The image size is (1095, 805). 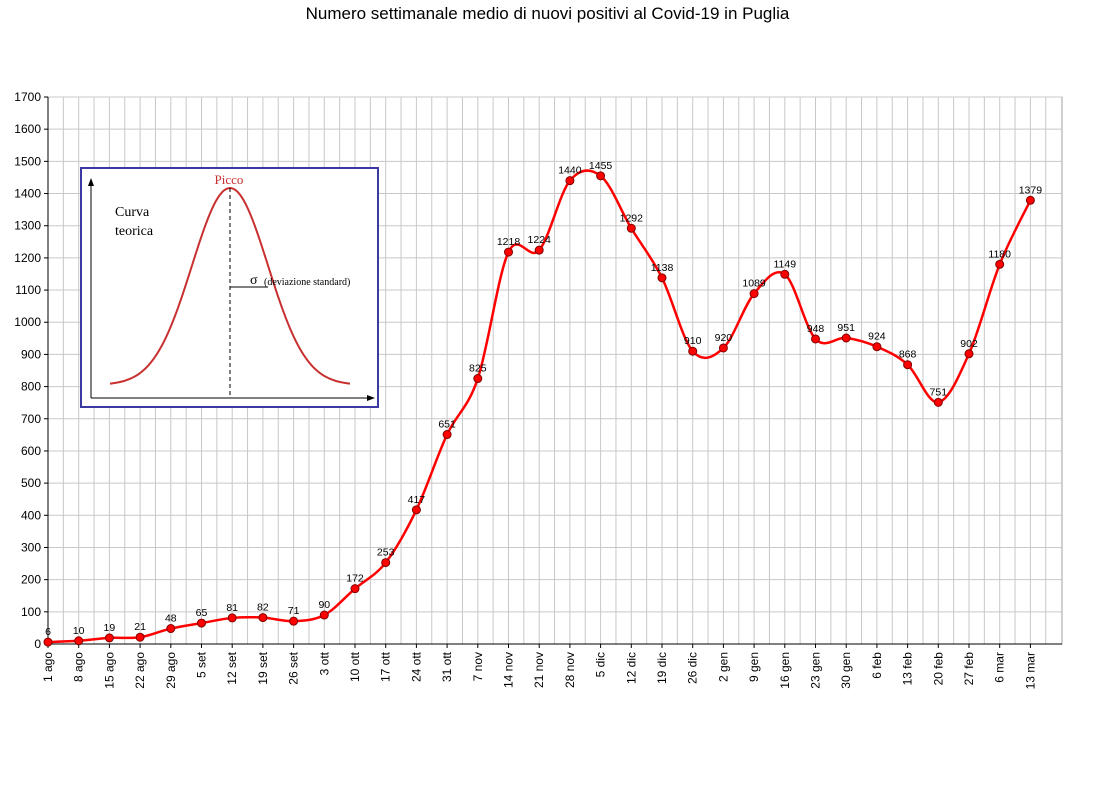 I want to click on data-label: 920, so click(x=724, y=338).